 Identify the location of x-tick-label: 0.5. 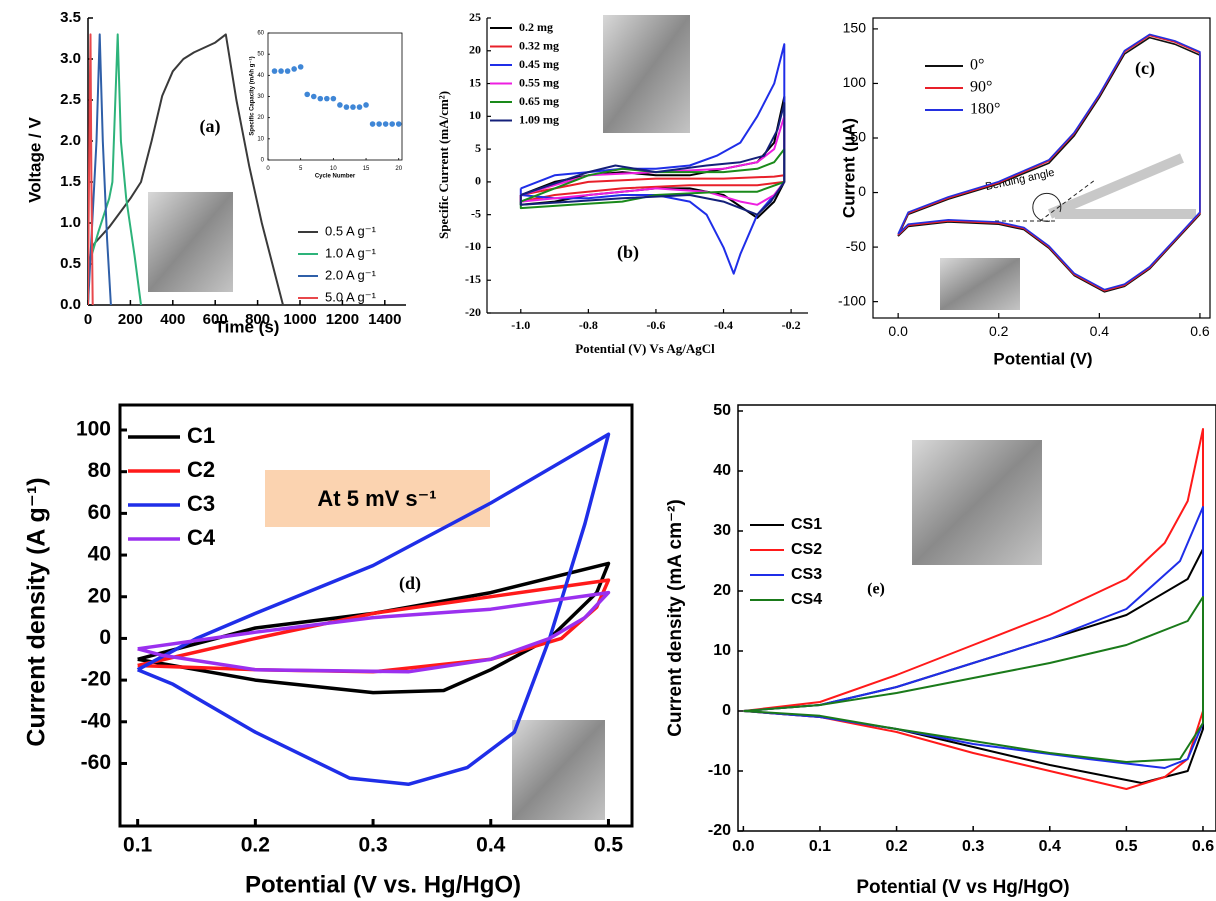
(1126, 846).